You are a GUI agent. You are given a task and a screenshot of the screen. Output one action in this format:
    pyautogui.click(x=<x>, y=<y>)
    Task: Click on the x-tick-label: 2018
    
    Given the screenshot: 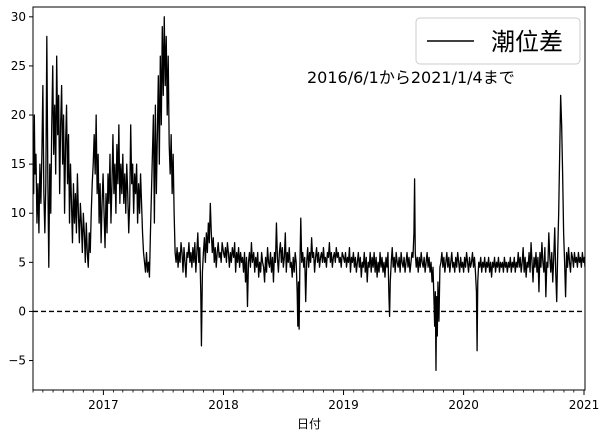 What is the action you would take?
    pyautogui.click(x=223, y=405)
    